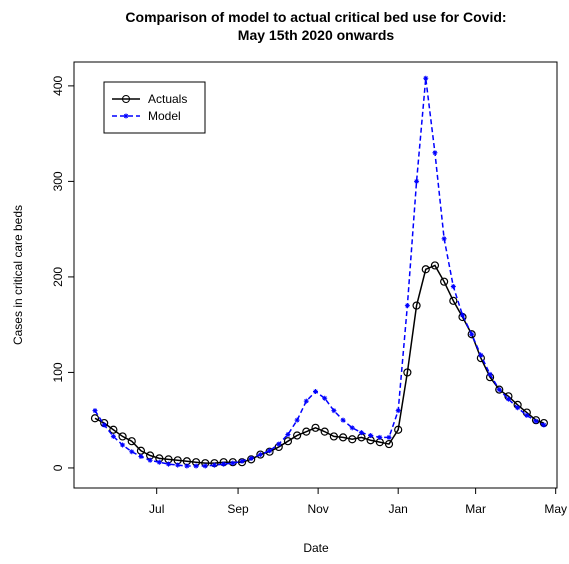 This screenshot has width=569, height=564. I want to click on y-tick-label: 100, so click(58, 372).